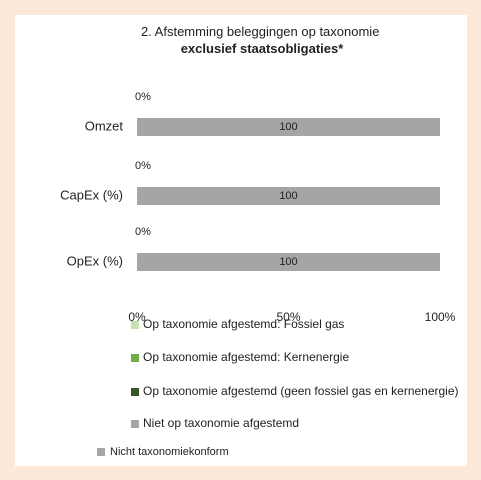 The image size is (481, 480). What do you see at coordinates (243, 324) in the screenshot?
I see `legend-label: Op taxonomie afgestemd: Fossiel gas` at bounding box center [243, 324].